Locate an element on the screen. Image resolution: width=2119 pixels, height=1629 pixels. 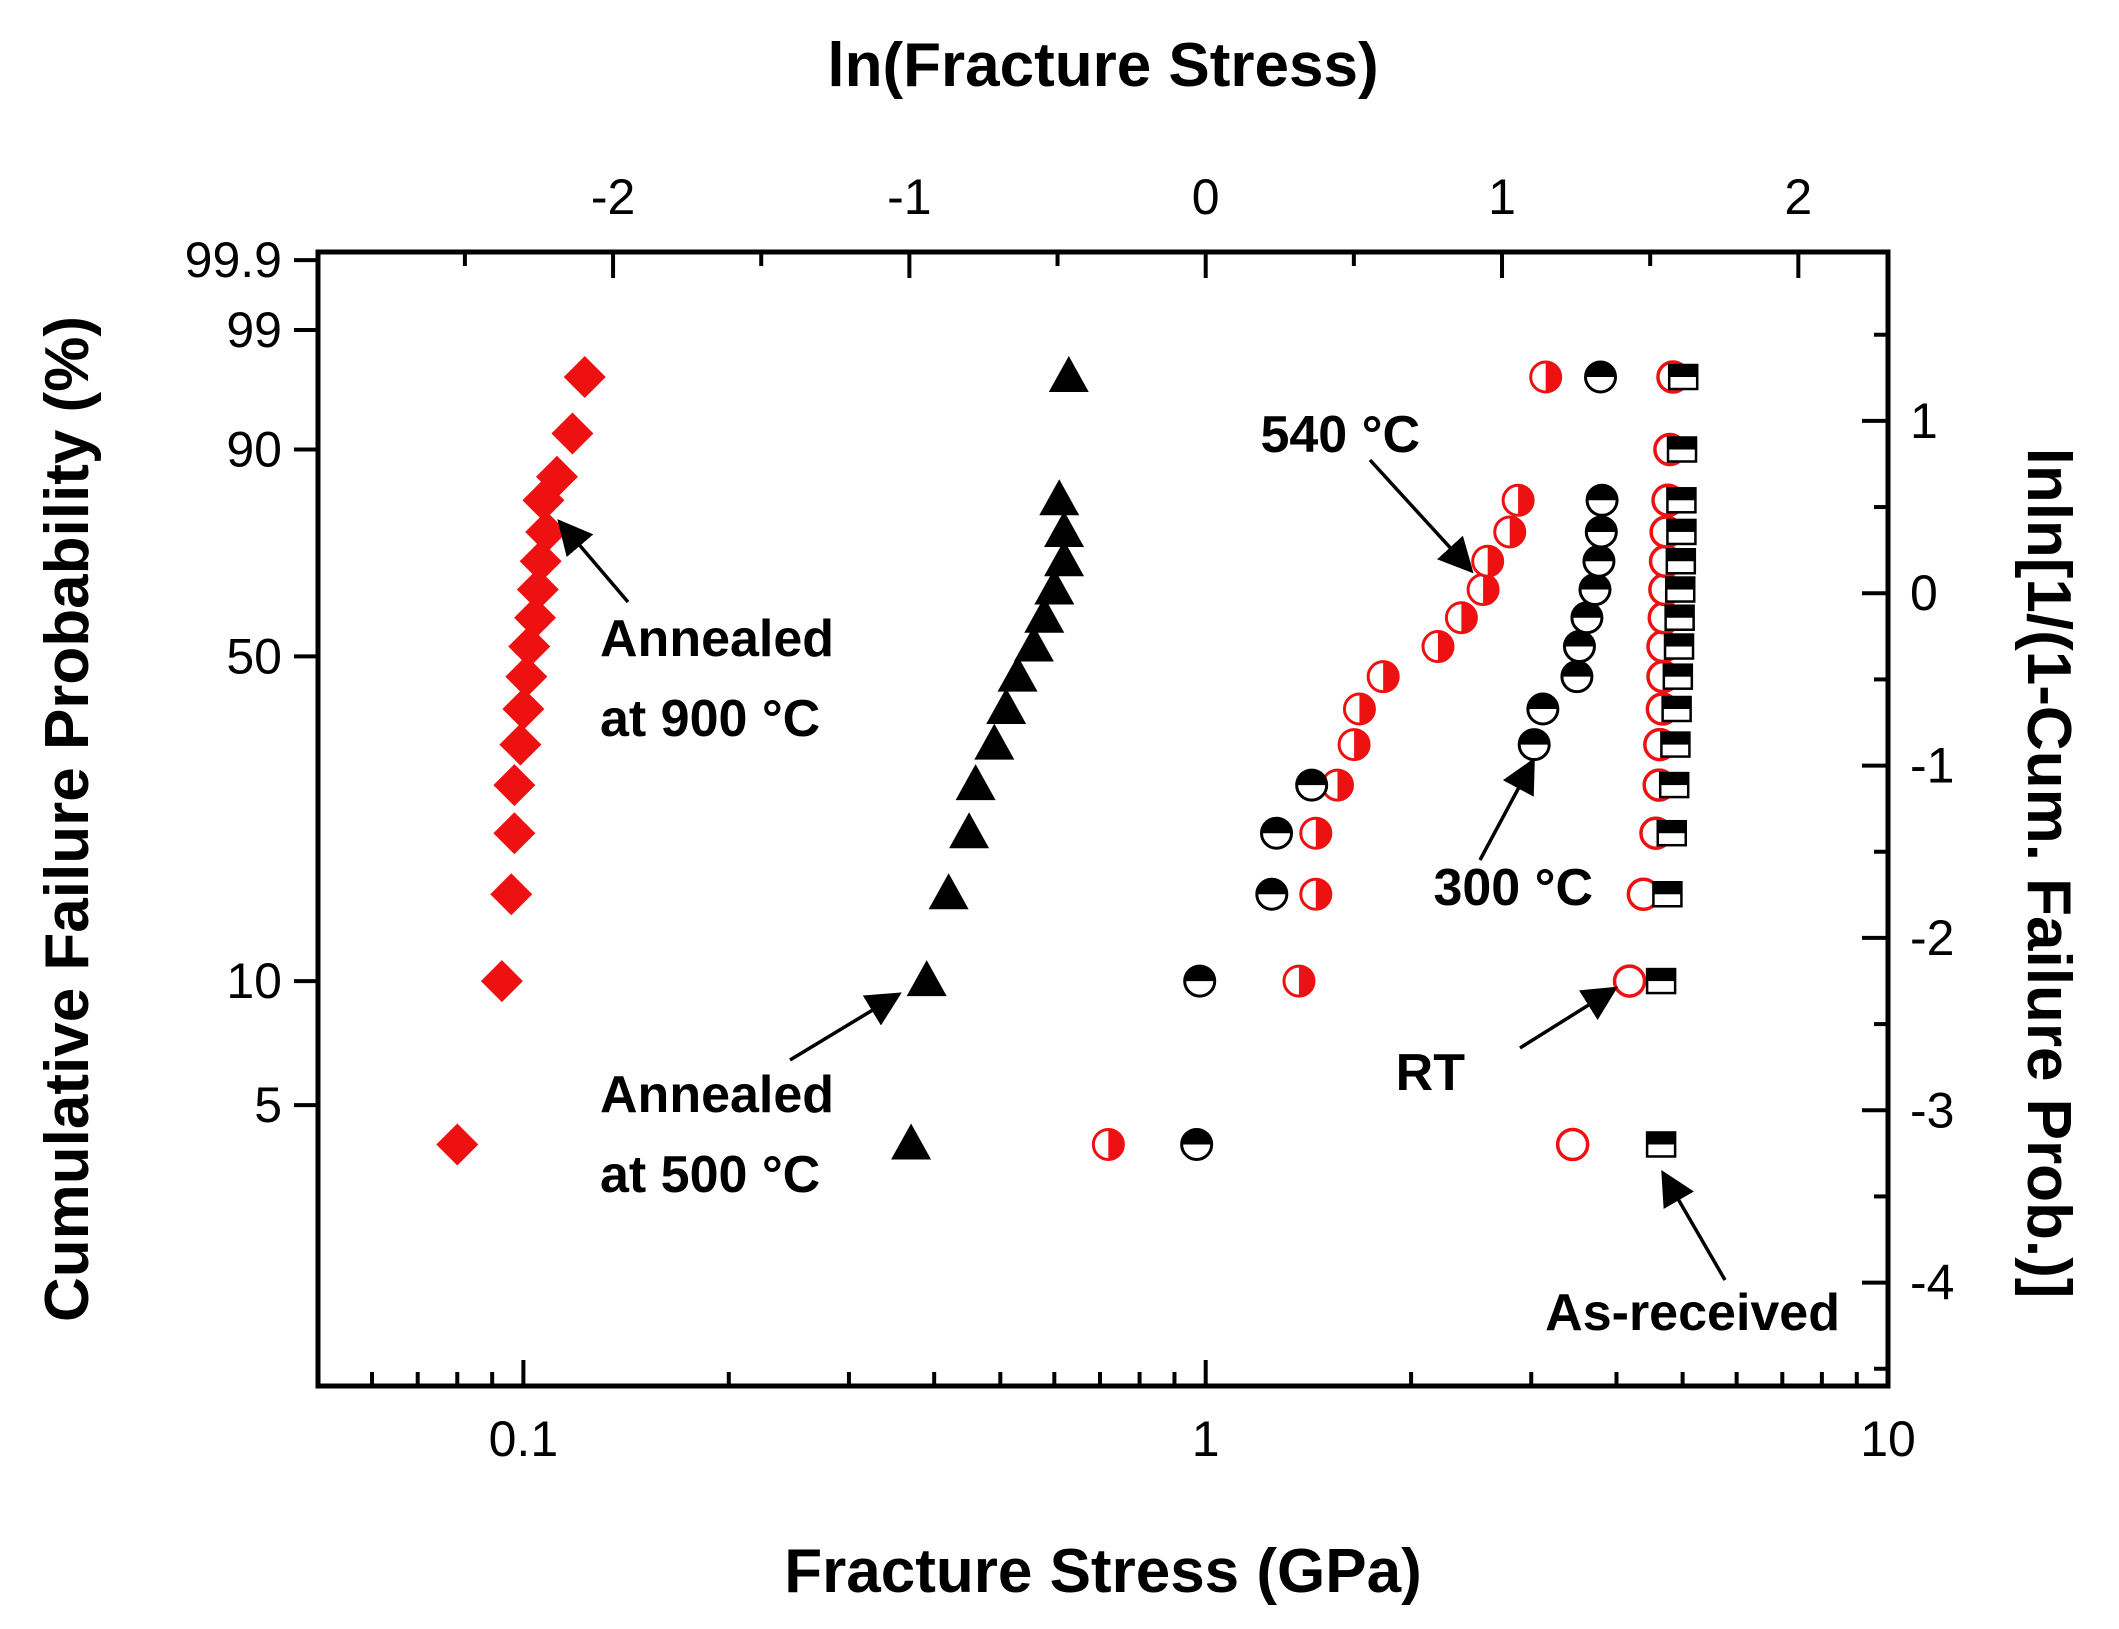
annotation-label: RT is located at coordinates (1431, 1073).